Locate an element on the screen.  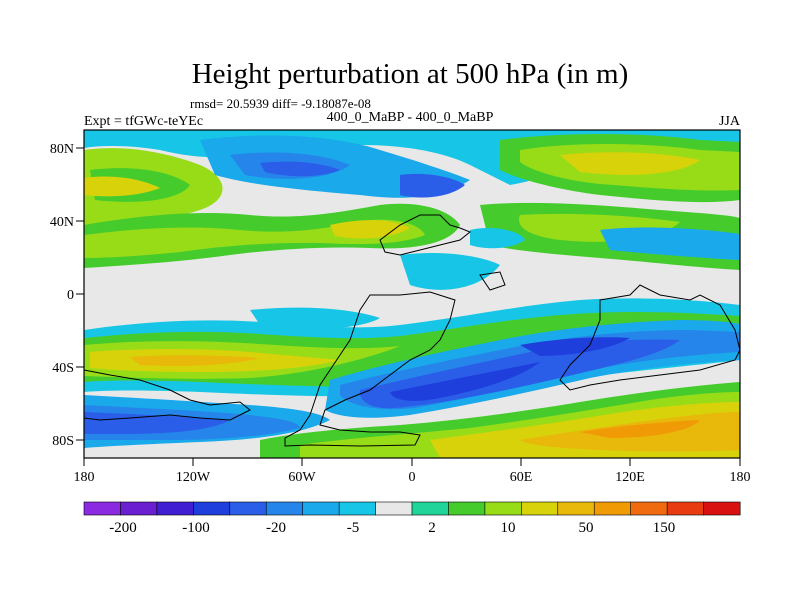
y-tick-label: 40N is located at coordinates (62, 222).